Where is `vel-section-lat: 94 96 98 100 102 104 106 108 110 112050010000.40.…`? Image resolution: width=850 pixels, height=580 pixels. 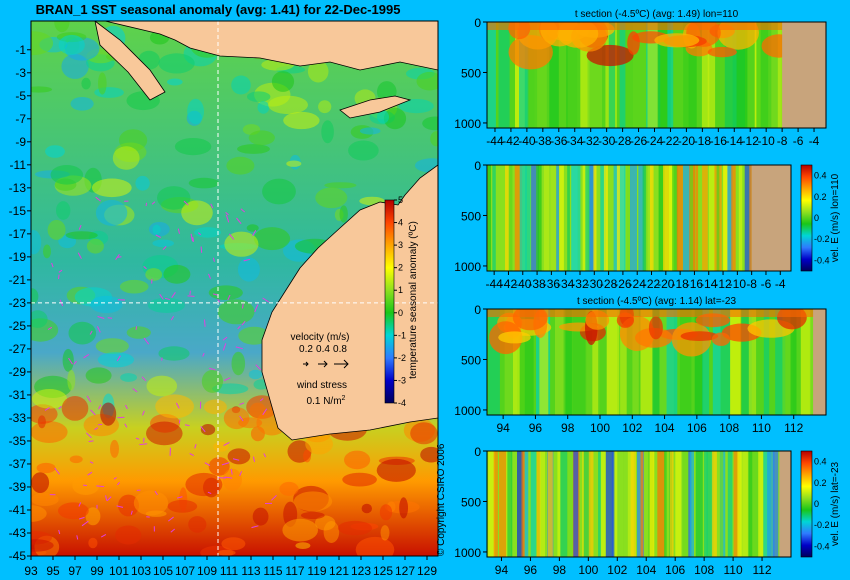 vel-section-lat: 94 96 98 100 102 104 106 108 110 112050010000.40.… is located at coordinates (647, 511).